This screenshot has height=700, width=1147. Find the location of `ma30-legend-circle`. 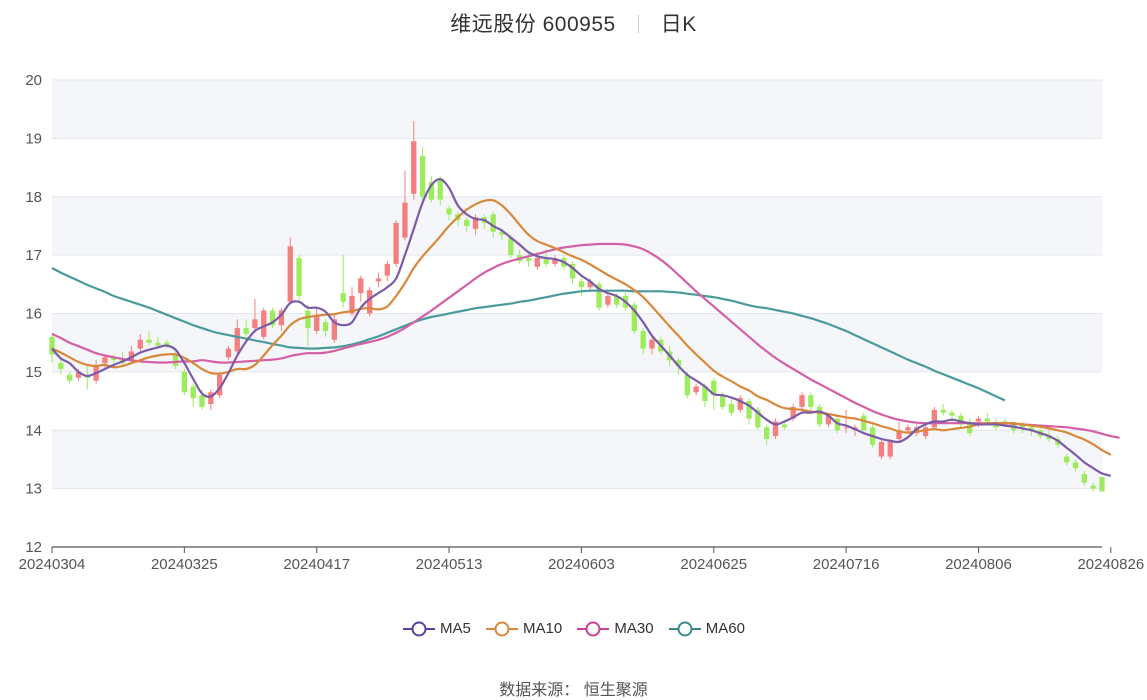

ma30-legend-circle is located at coordinates (593, 628).